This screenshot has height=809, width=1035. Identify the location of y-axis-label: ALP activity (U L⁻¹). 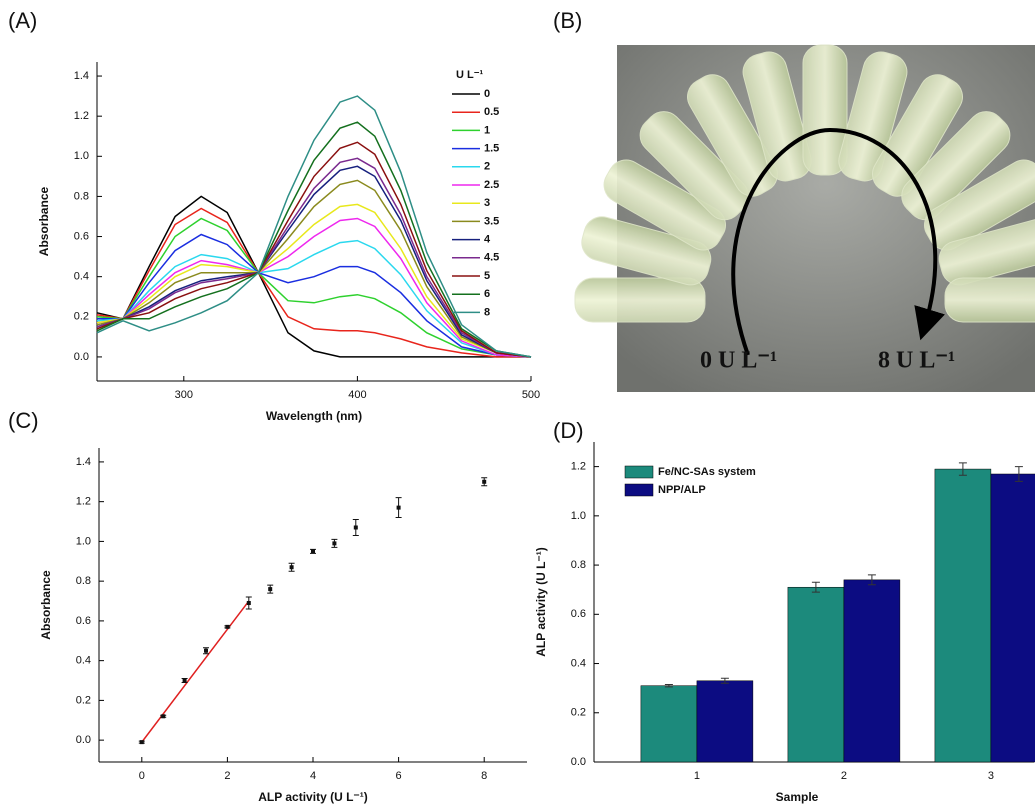
(541, 601).